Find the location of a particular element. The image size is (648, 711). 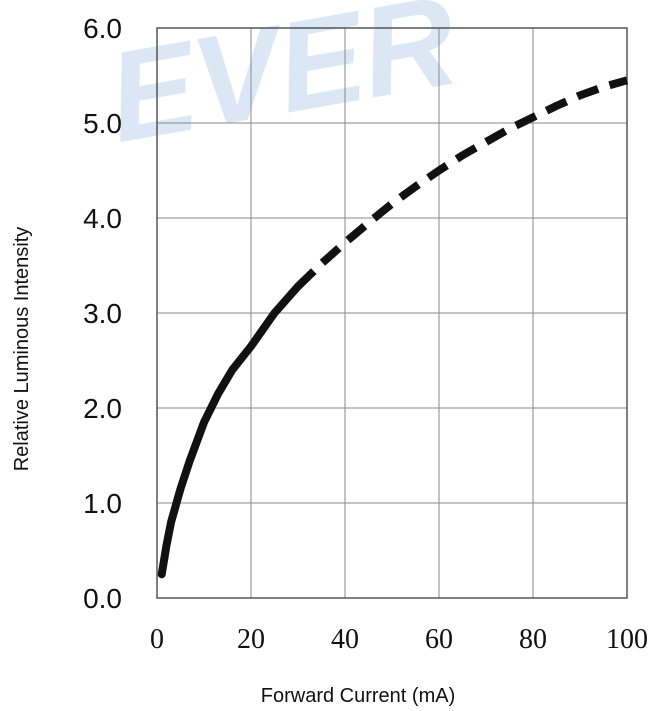

y-tick-label: 1.0 is located at coordinates (102, 503).